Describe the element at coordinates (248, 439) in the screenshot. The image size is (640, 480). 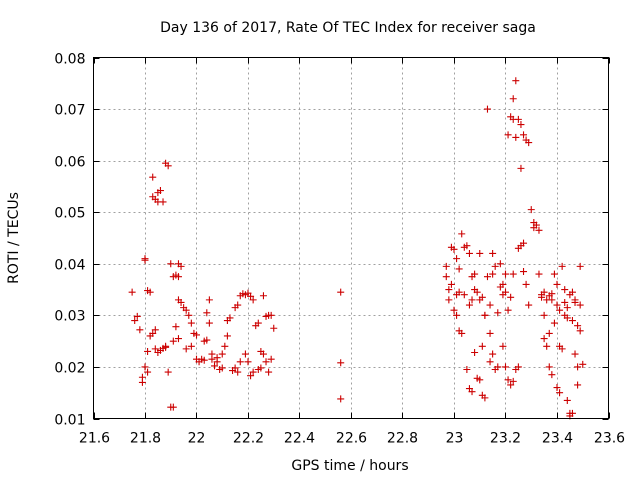
I see `x-tick-label: 22.2` at that location.